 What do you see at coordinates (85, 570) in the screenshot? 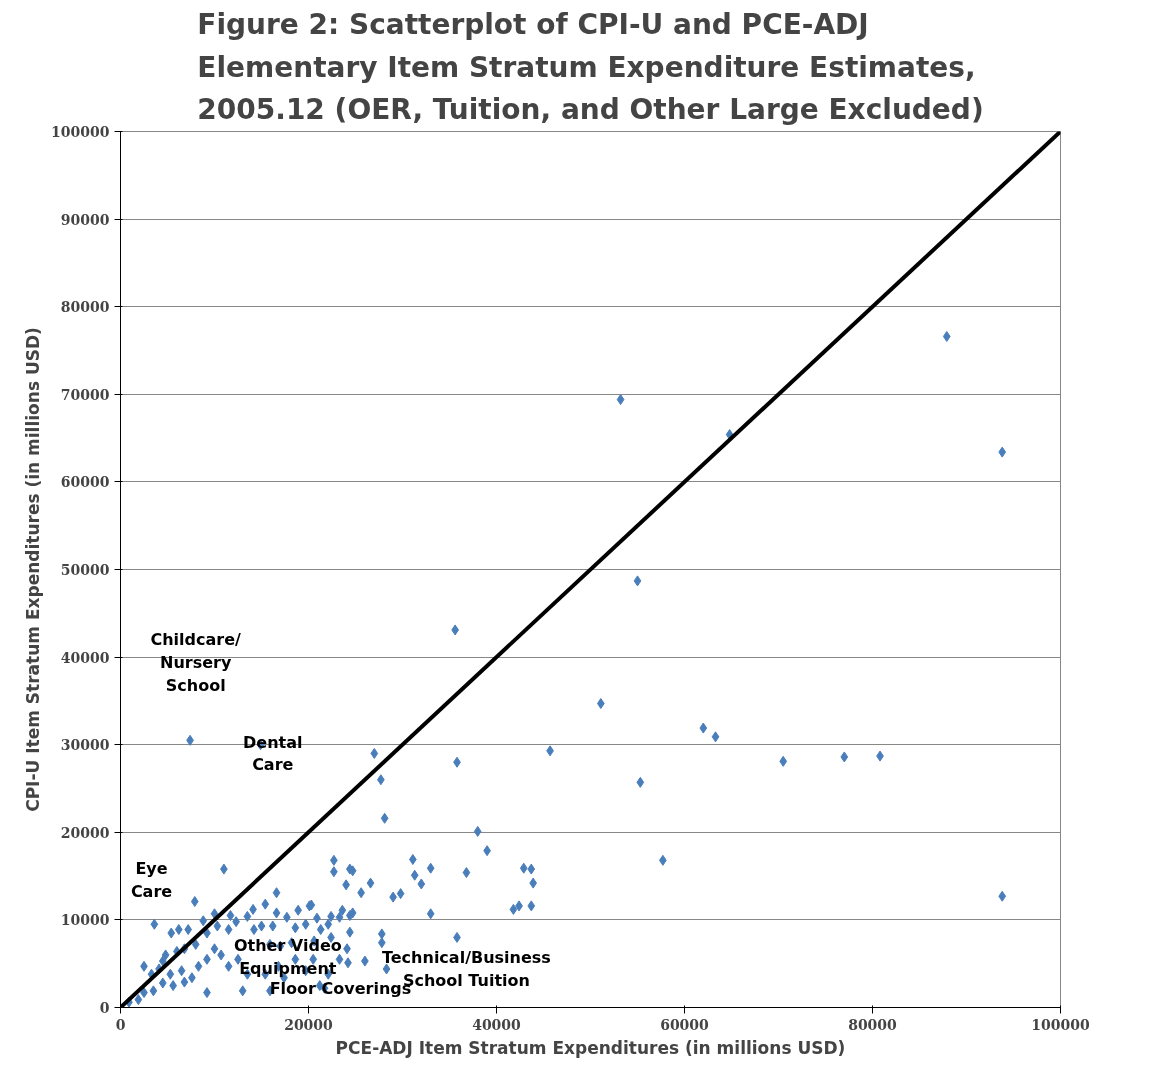
I see `y-tick-label: 50000` at bounding box center [85, 570].